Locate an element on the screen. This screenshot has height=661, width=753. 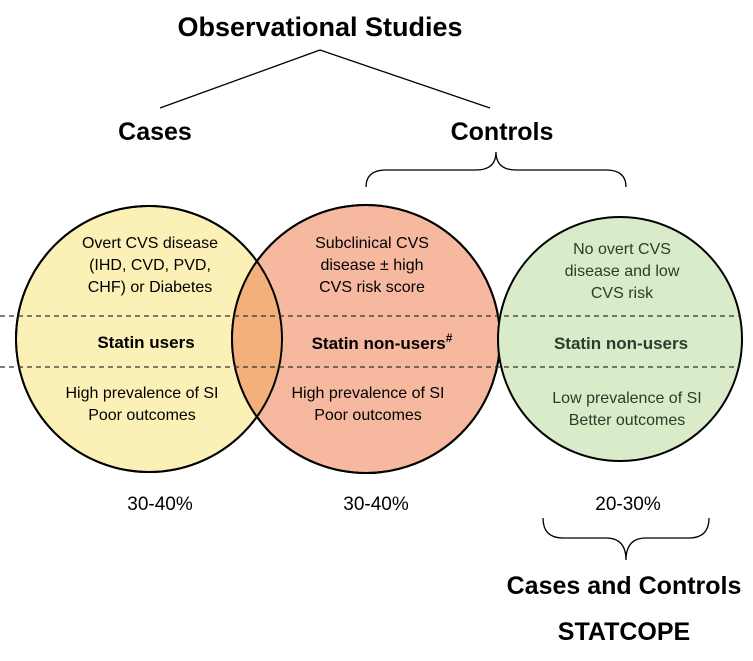
cases-top-line-3: CHF) or Diabetes is located at coordinates (150, 287).